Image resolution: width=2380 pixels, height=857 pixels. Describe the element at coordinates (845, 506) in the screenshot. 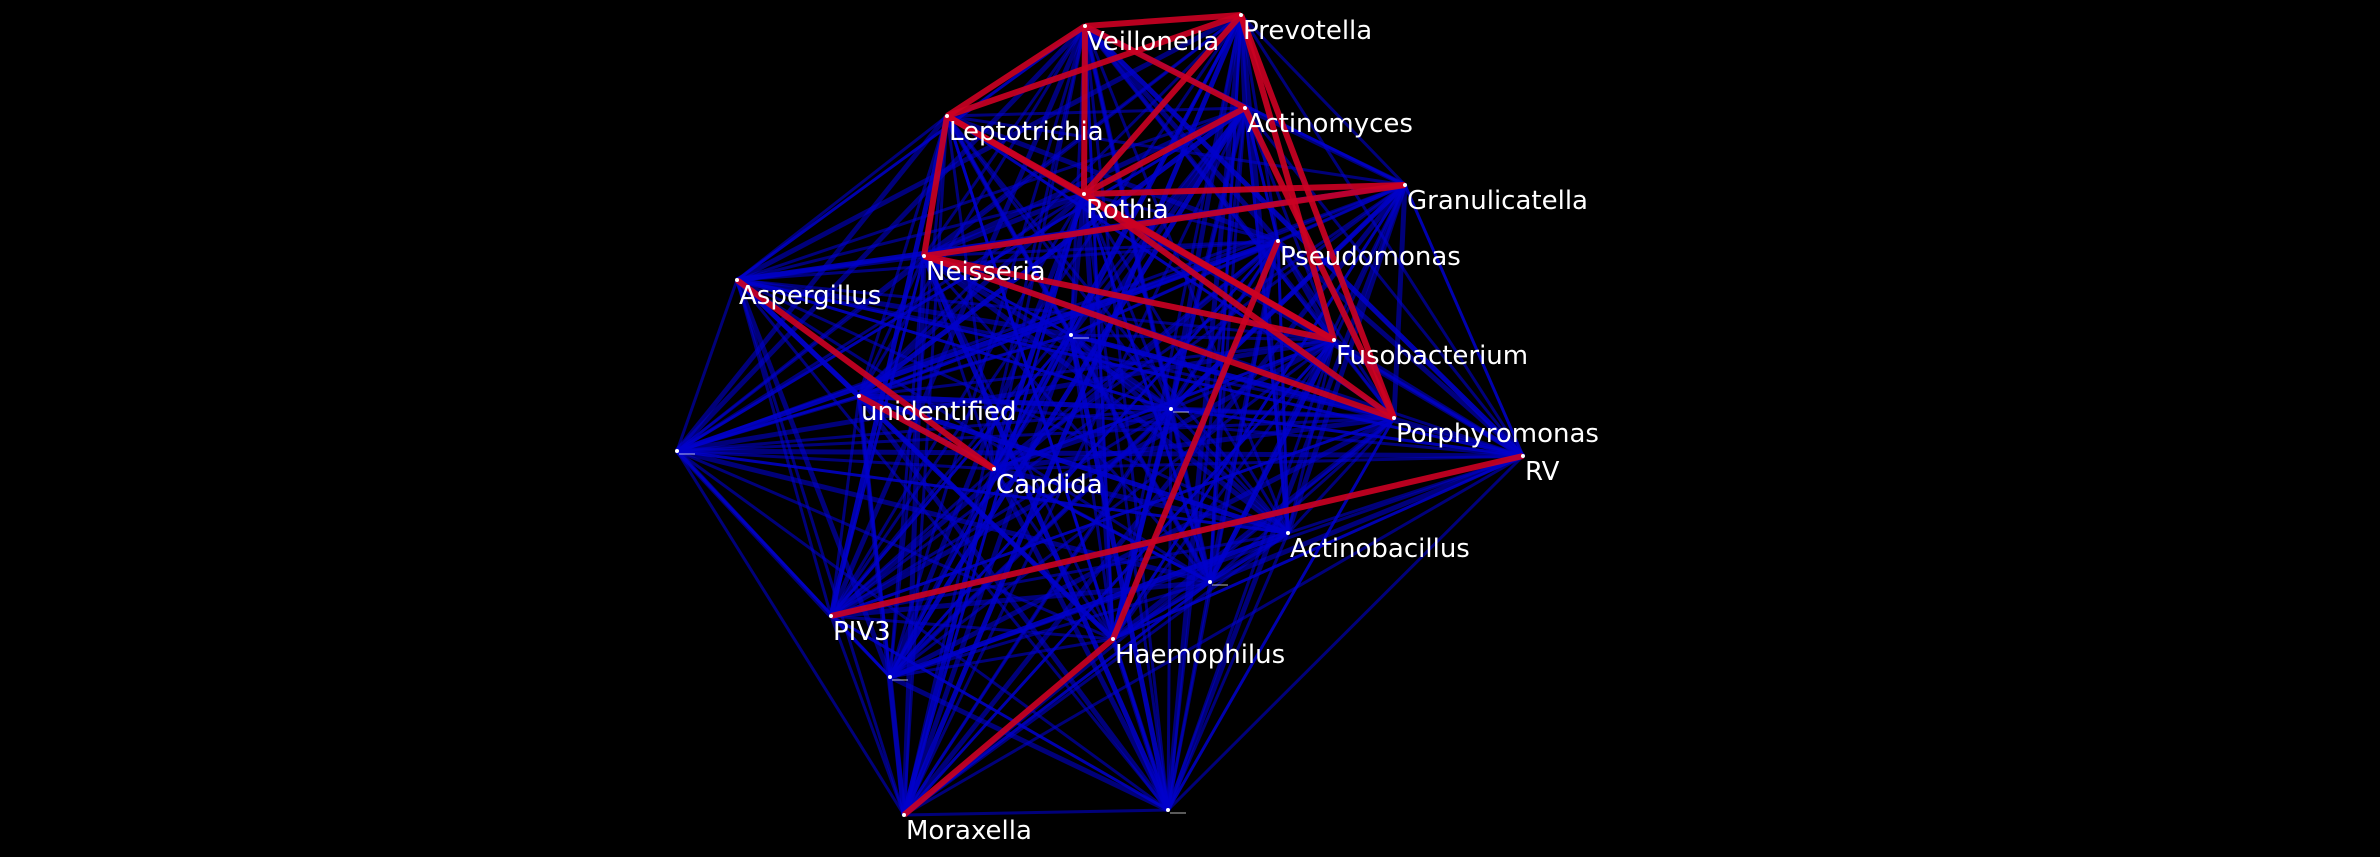

I see `positive-edge-unidentified-piv3` at that location.